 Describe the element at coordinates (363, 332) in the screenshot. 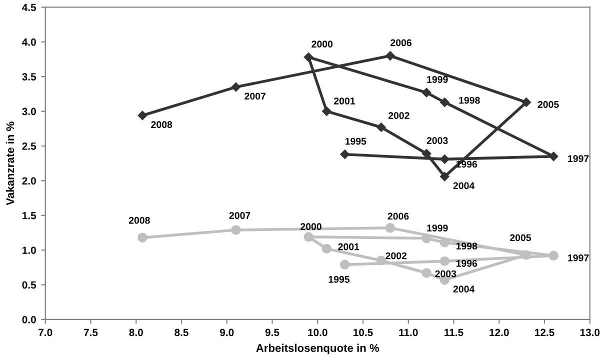

I see `x-tick-label: 10.5` at that location.